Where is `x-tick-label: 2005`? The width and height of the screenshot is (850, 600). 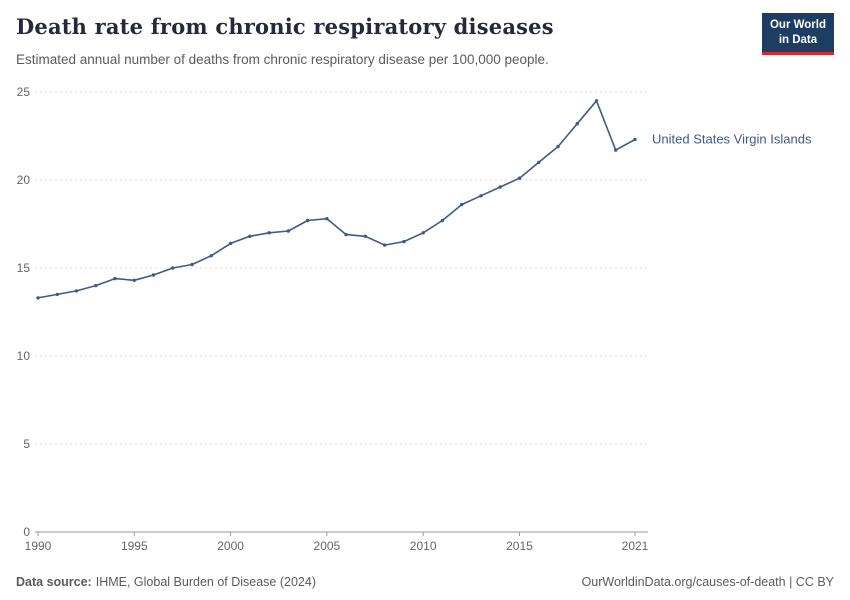 x-tick-label: 2005 is located at coordinates (327, 546).